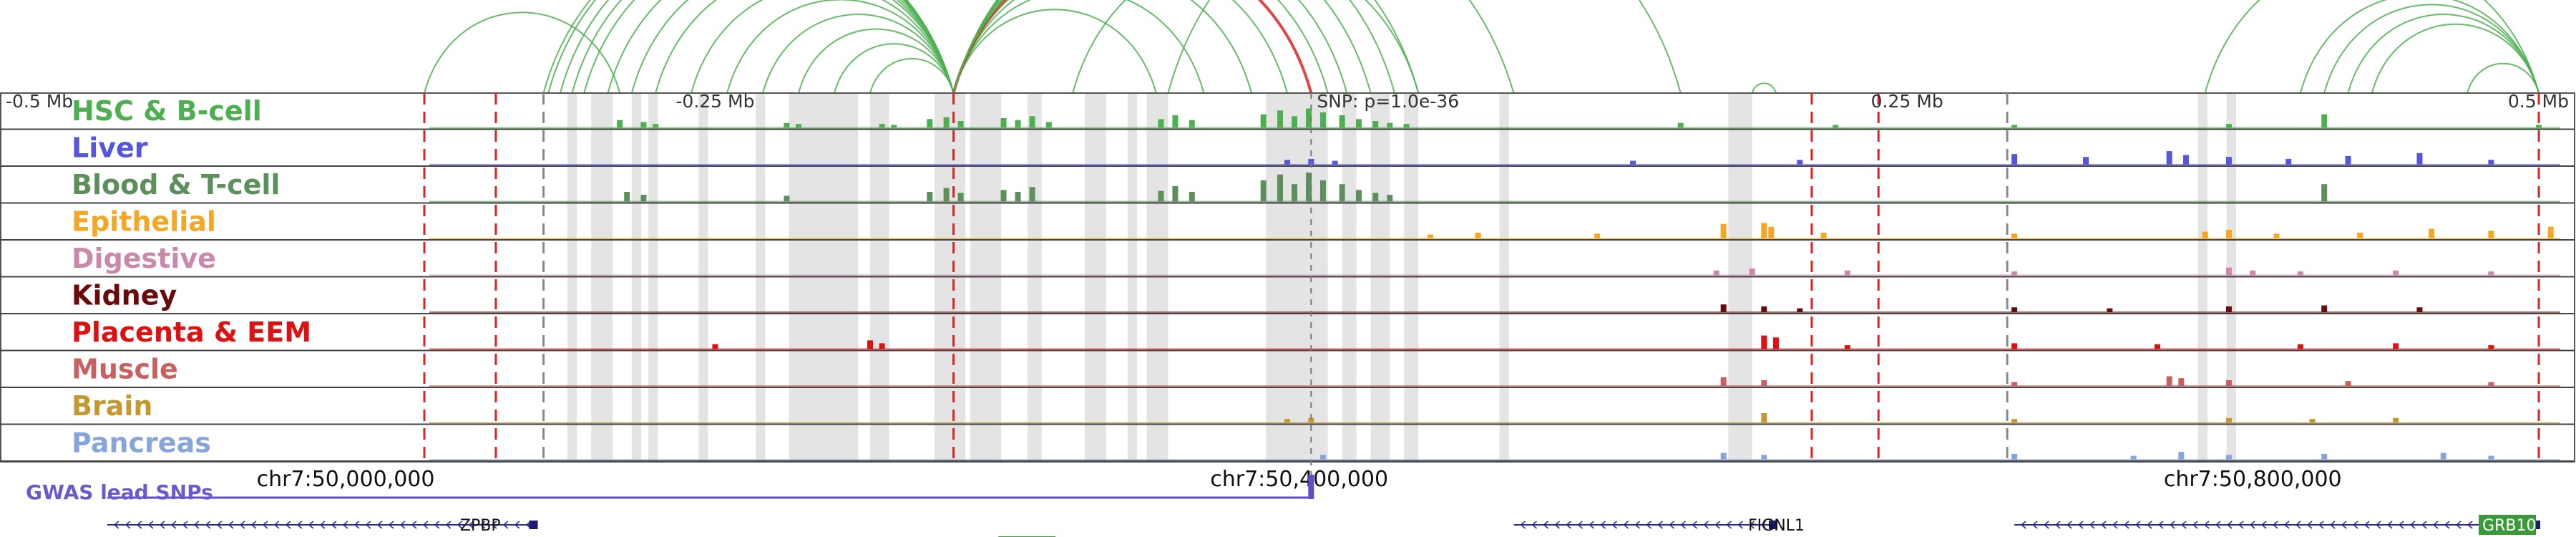 The width and height of the screenshot is (2576, 537). I want to click on track-label: Brain, so click(112, 406).